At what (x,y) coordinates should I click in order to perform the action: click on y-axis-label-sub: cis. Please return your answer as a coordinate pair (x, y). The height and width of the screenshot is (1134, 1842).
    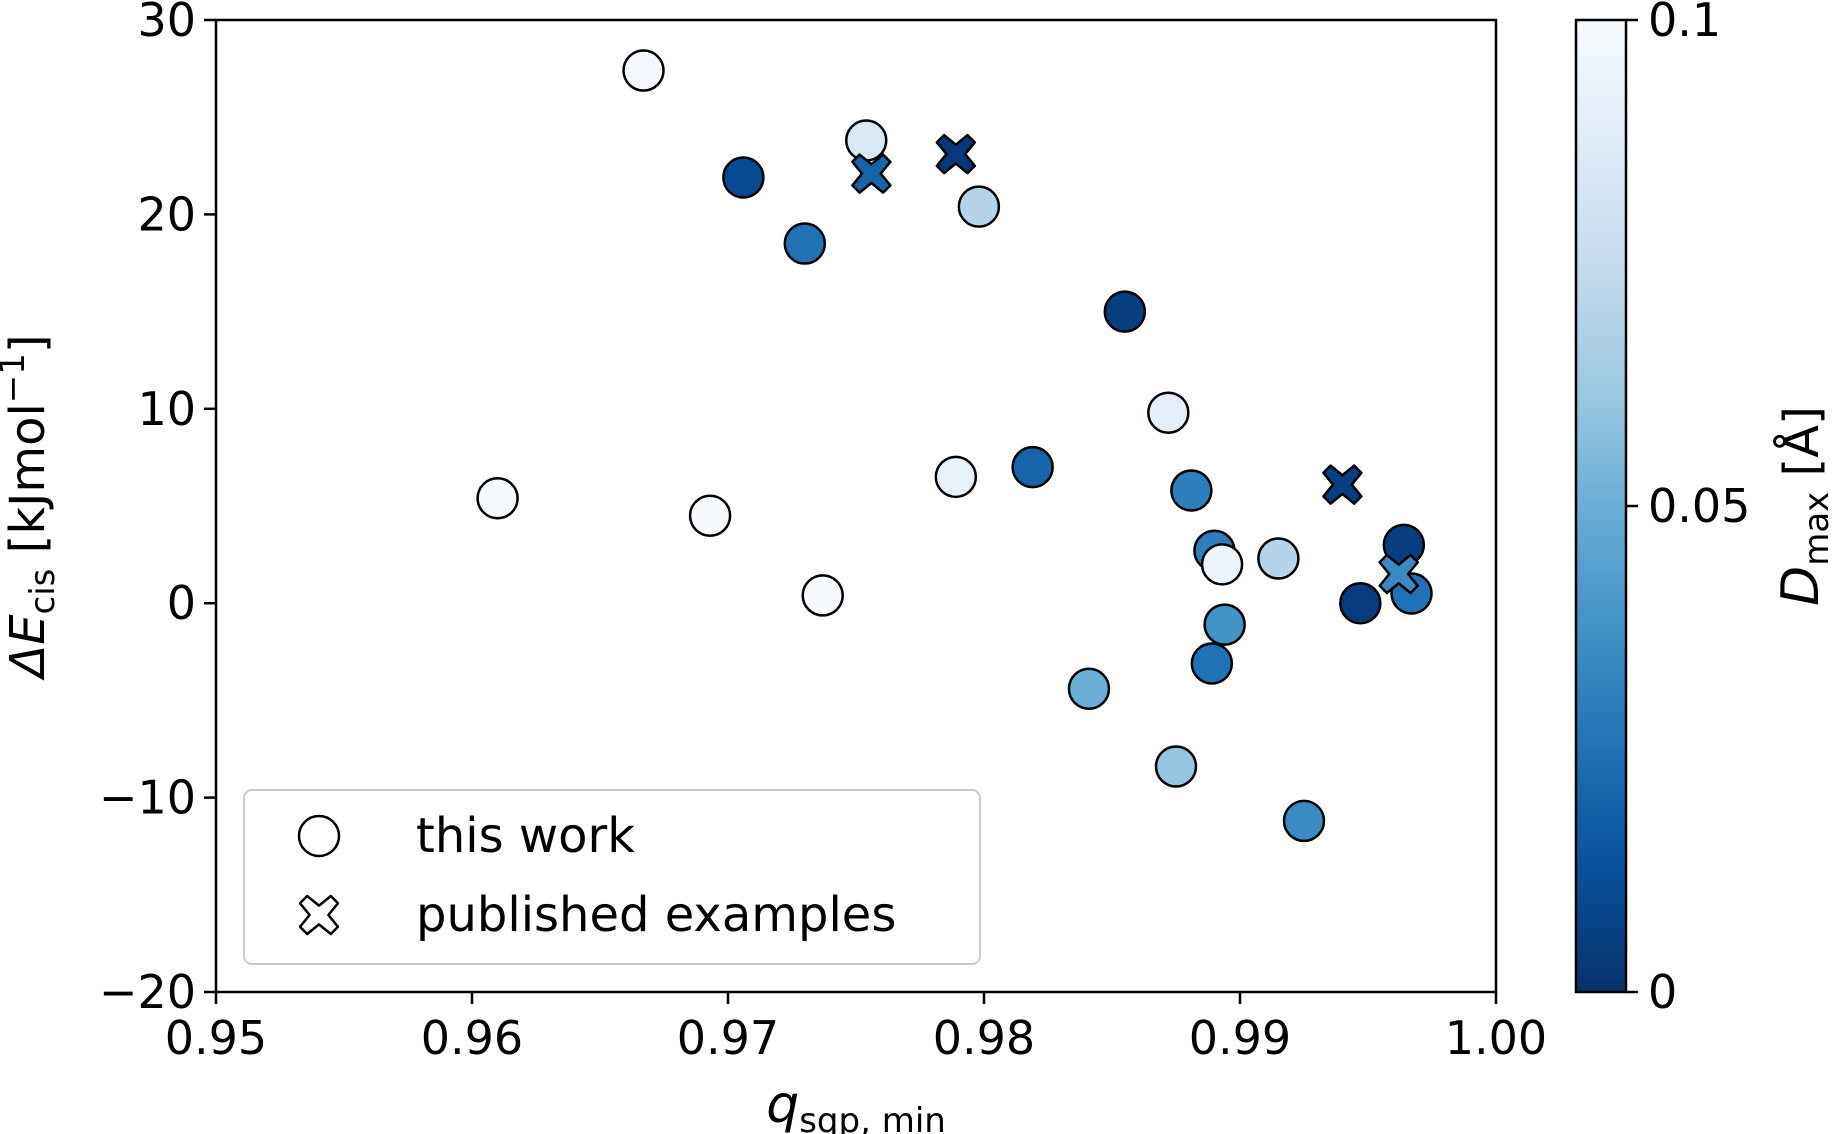
    Looking at the image, I should click on (43, 592).